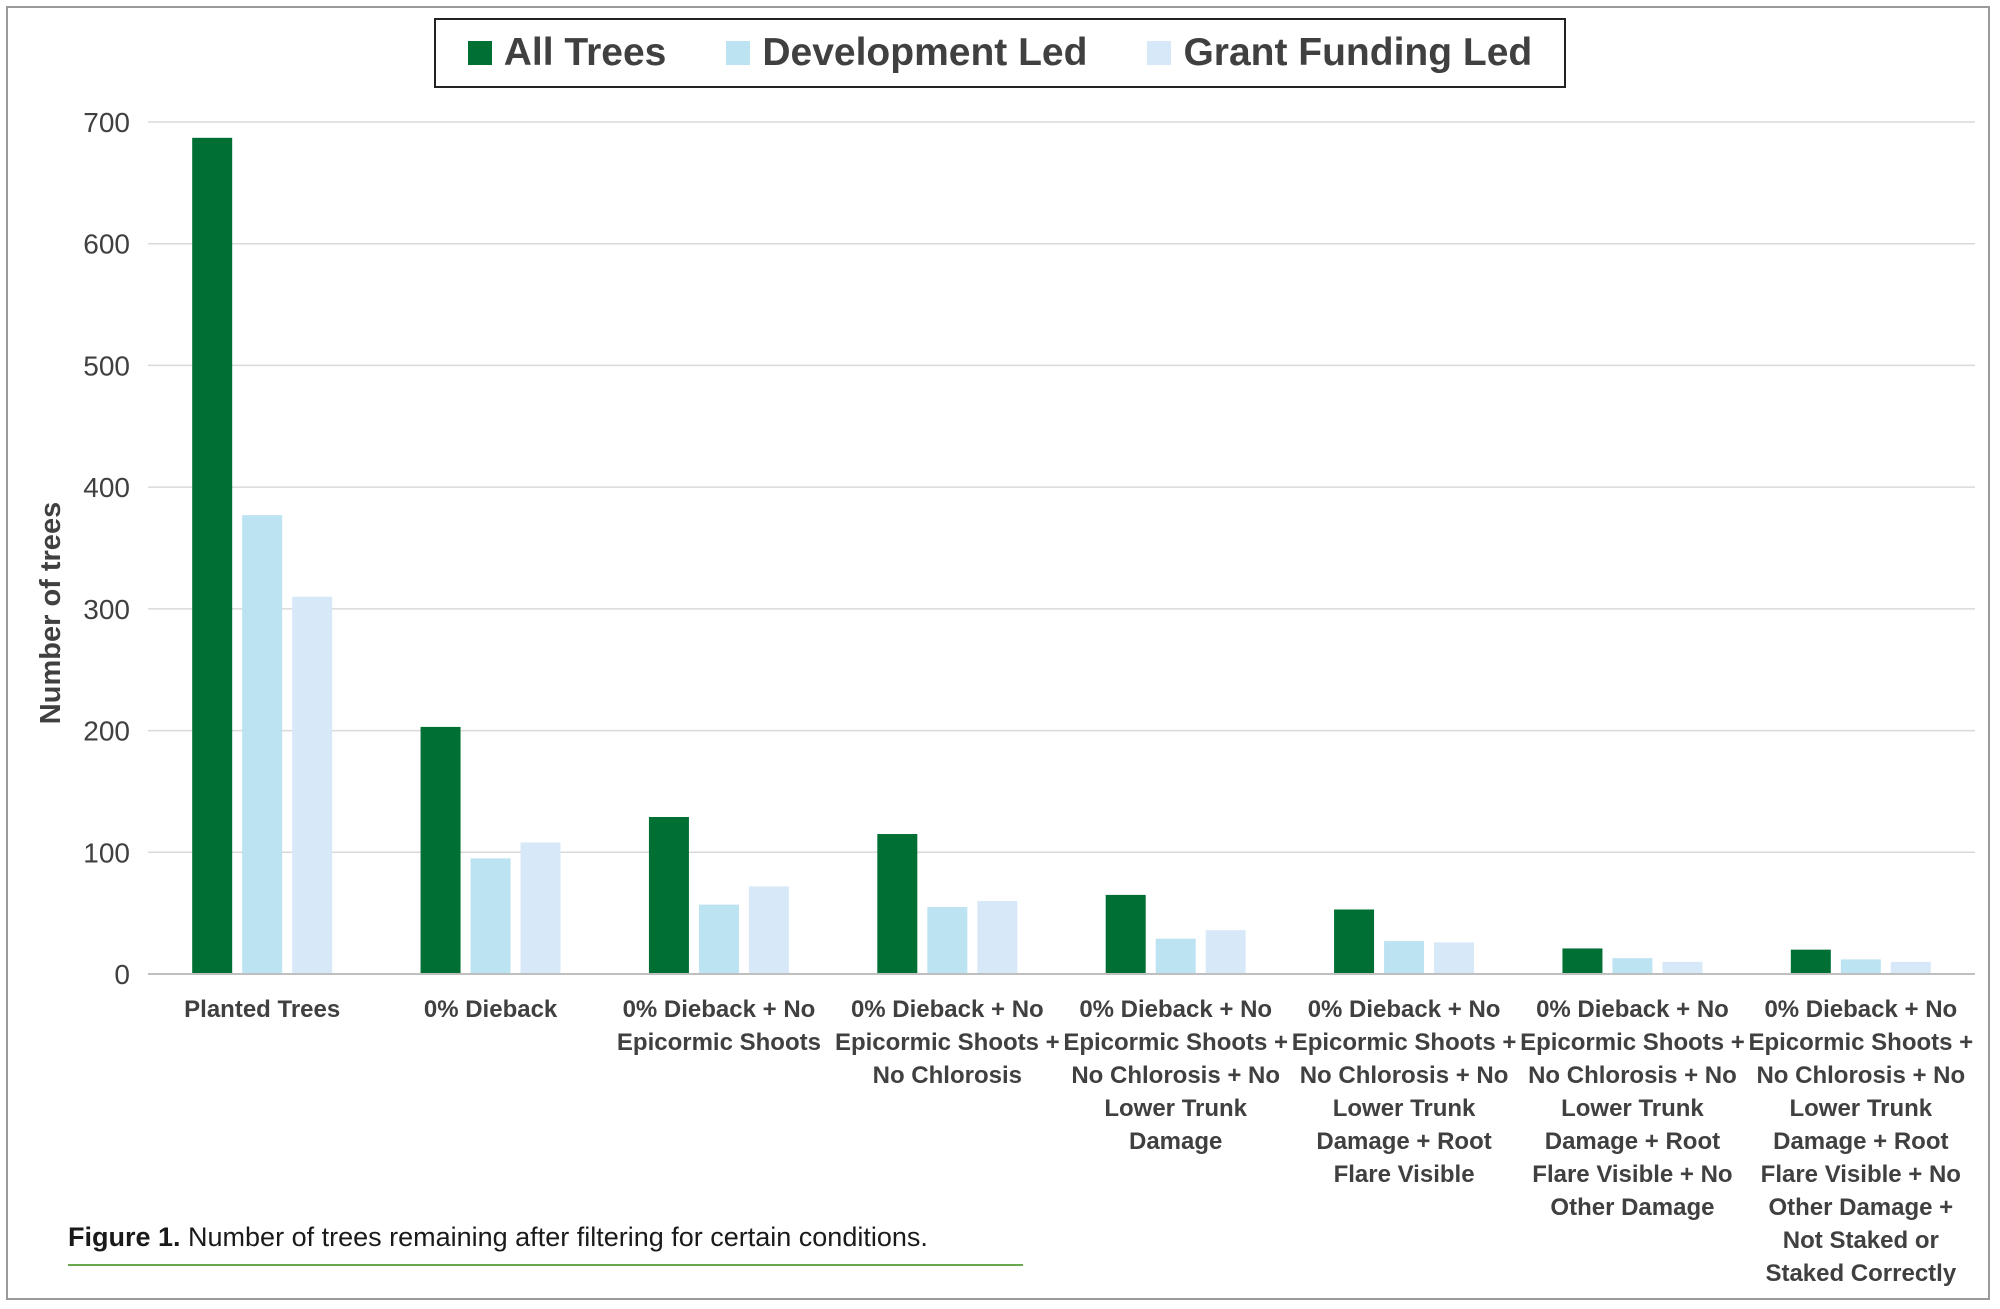 The height and width of the screenshot is (1309, 2000). I want to click on caption-underline, so click(545, 1265).